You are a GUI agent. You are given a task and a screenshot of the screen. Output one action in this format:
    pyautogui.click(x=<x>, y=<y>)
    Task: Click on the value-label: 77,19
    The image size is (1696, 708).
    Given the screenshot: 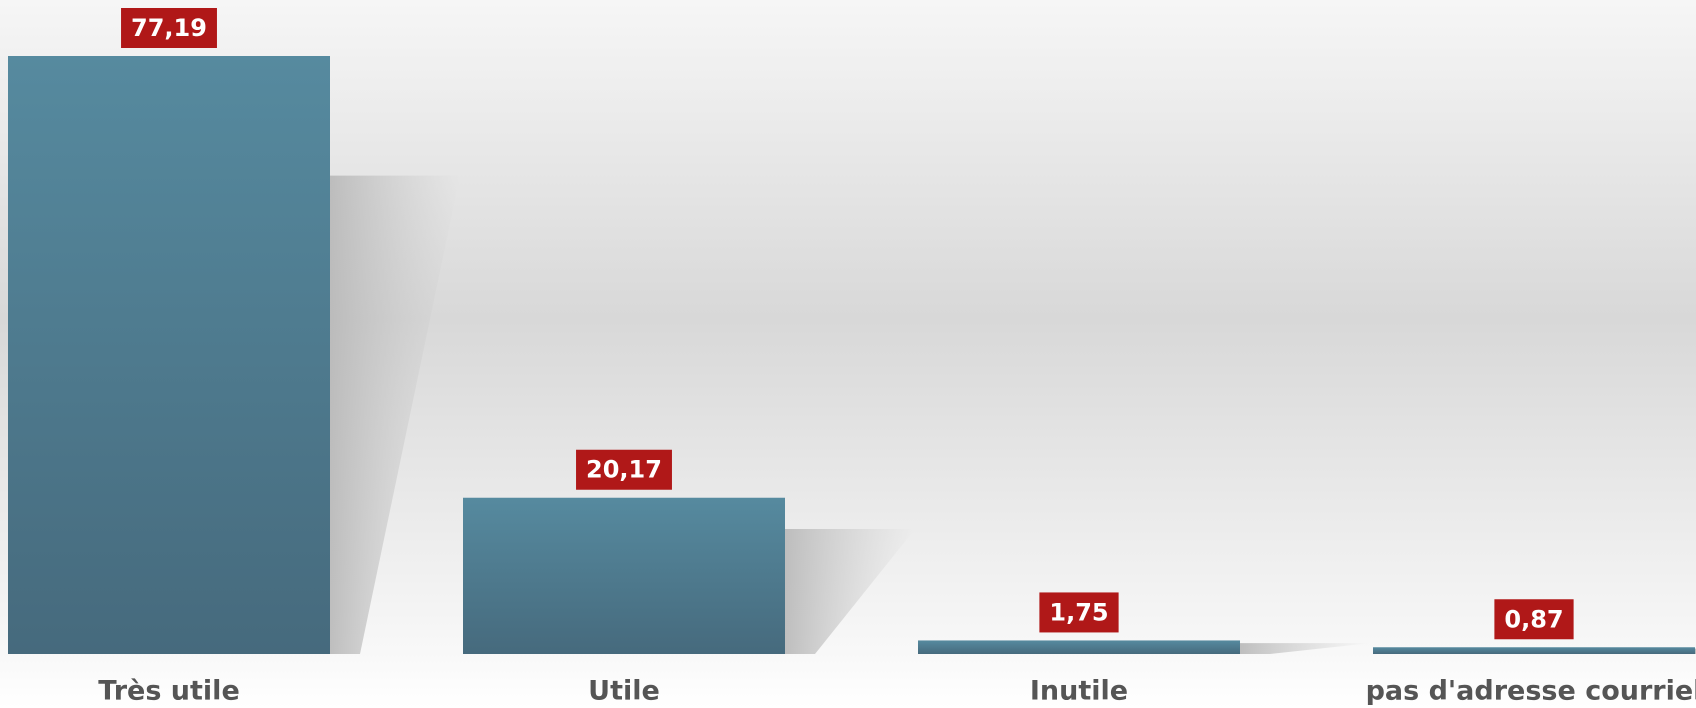 What is the action you would take?
    pyautogui.click(x=169, y=28)
    